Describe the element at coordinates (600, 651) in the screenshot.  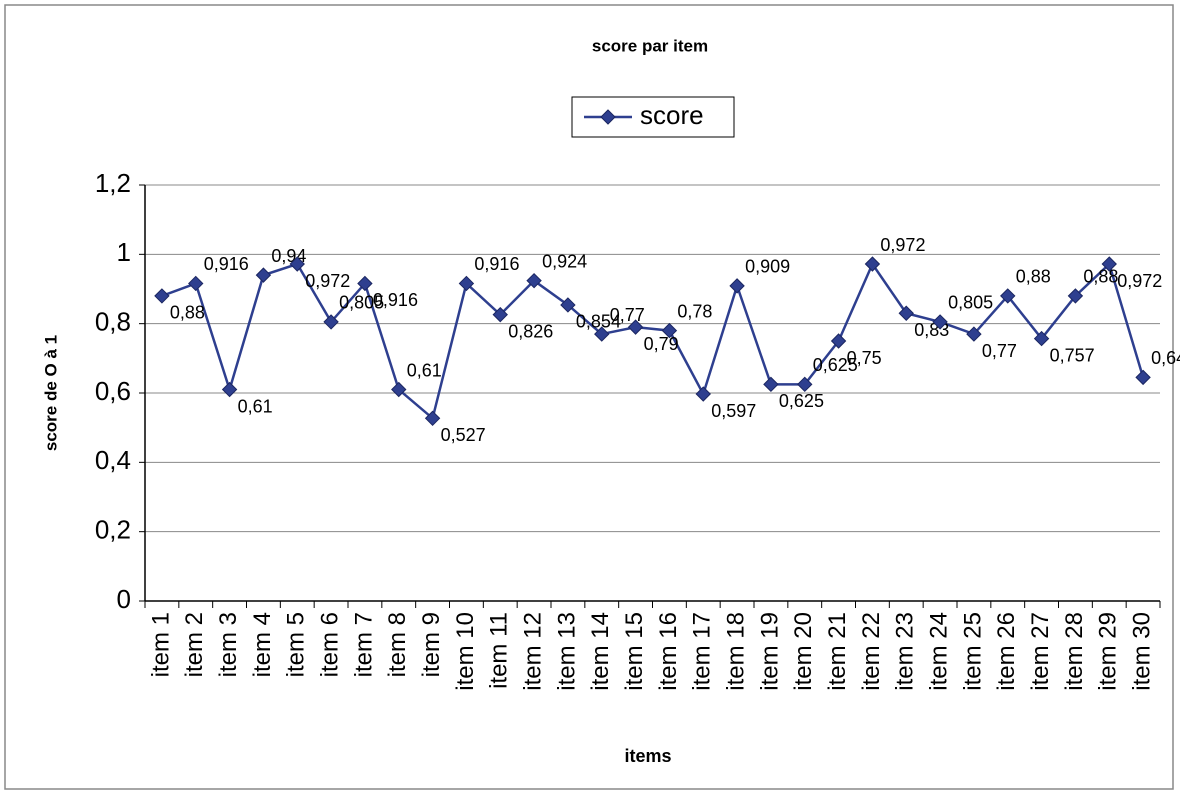
I see `x-tick-label: item 14` at that location.